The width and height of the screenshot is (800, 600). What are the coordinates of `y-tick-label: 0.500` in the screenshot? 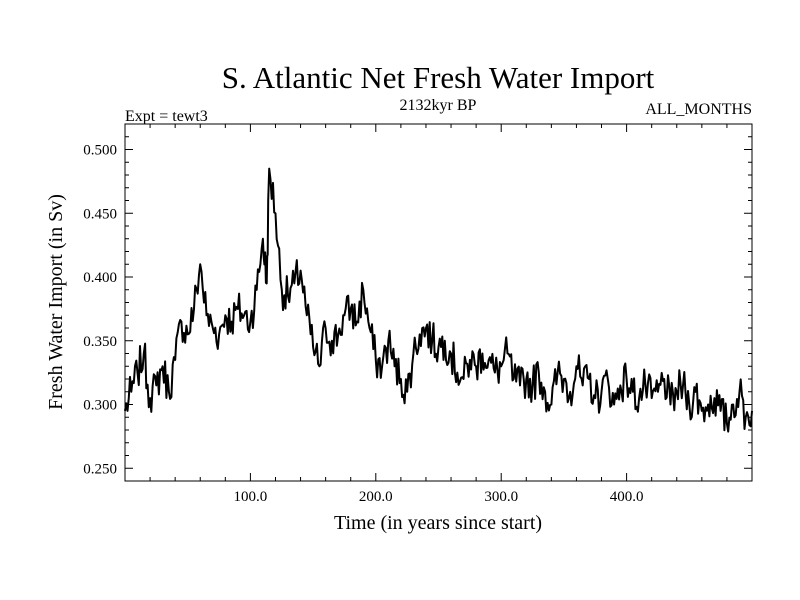 It's located at (100, 151).